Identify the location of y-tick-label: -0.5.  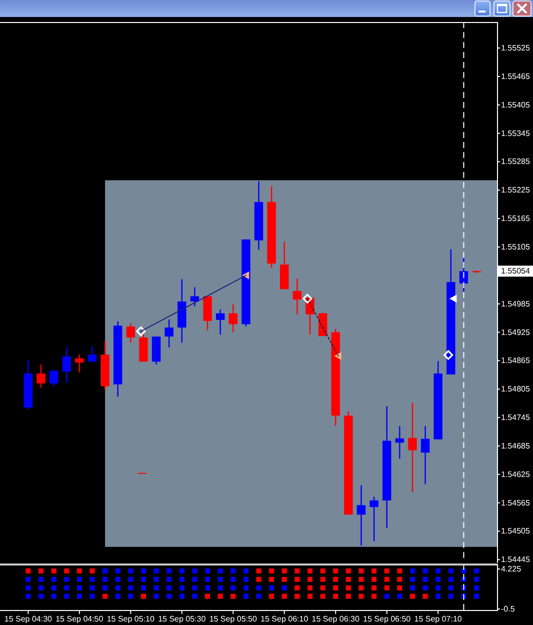
(508, 609).